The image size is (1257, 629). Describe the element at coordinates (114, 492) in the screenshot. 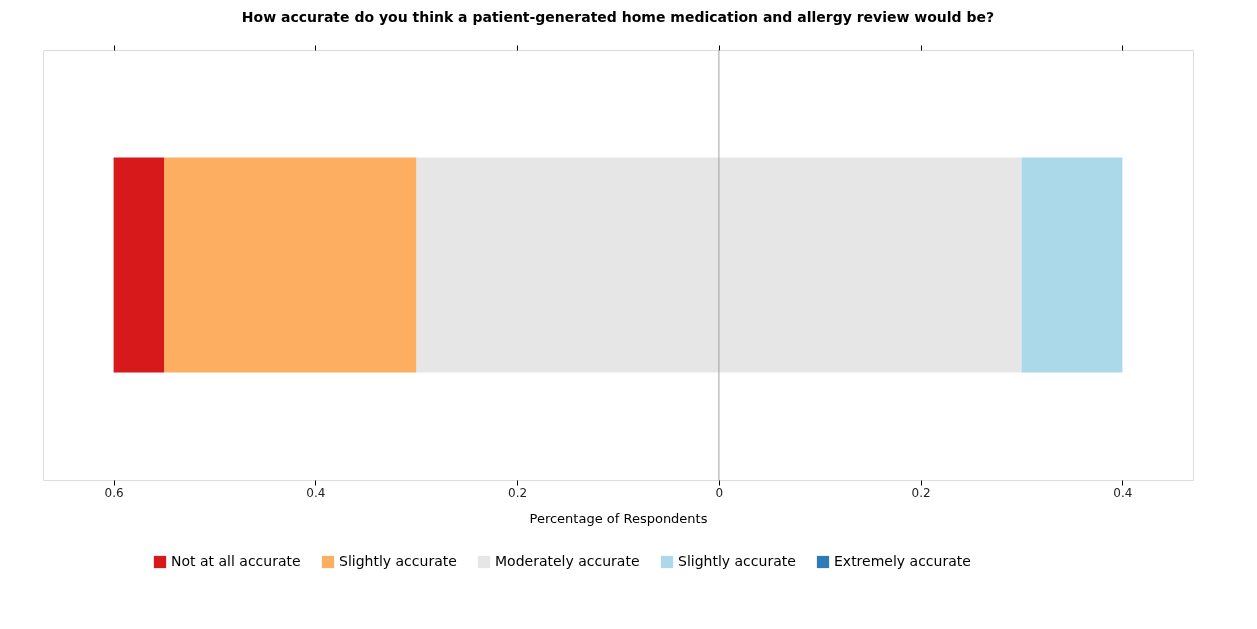

I see `x-tick-label: 0.6` at that location.